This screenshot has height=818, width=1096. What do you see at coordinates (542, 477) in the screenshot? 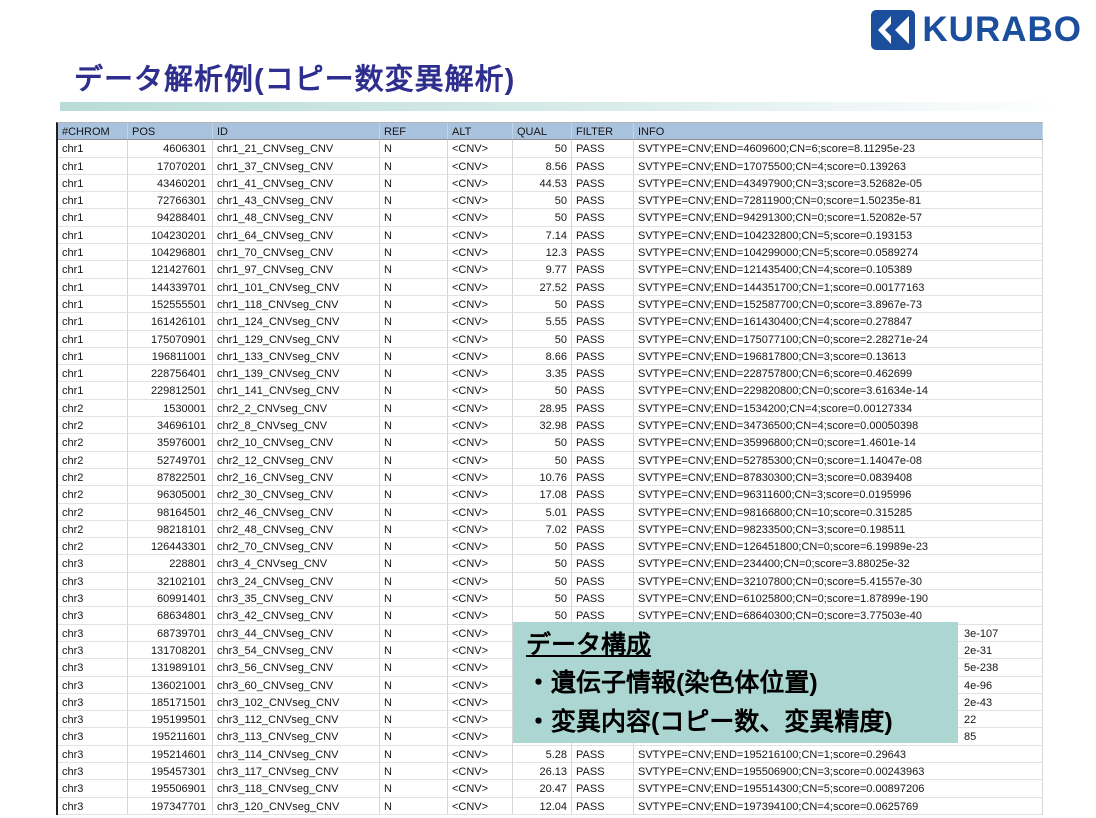
I see `cell-qual: 10.76` at bounding box center [542, 477].